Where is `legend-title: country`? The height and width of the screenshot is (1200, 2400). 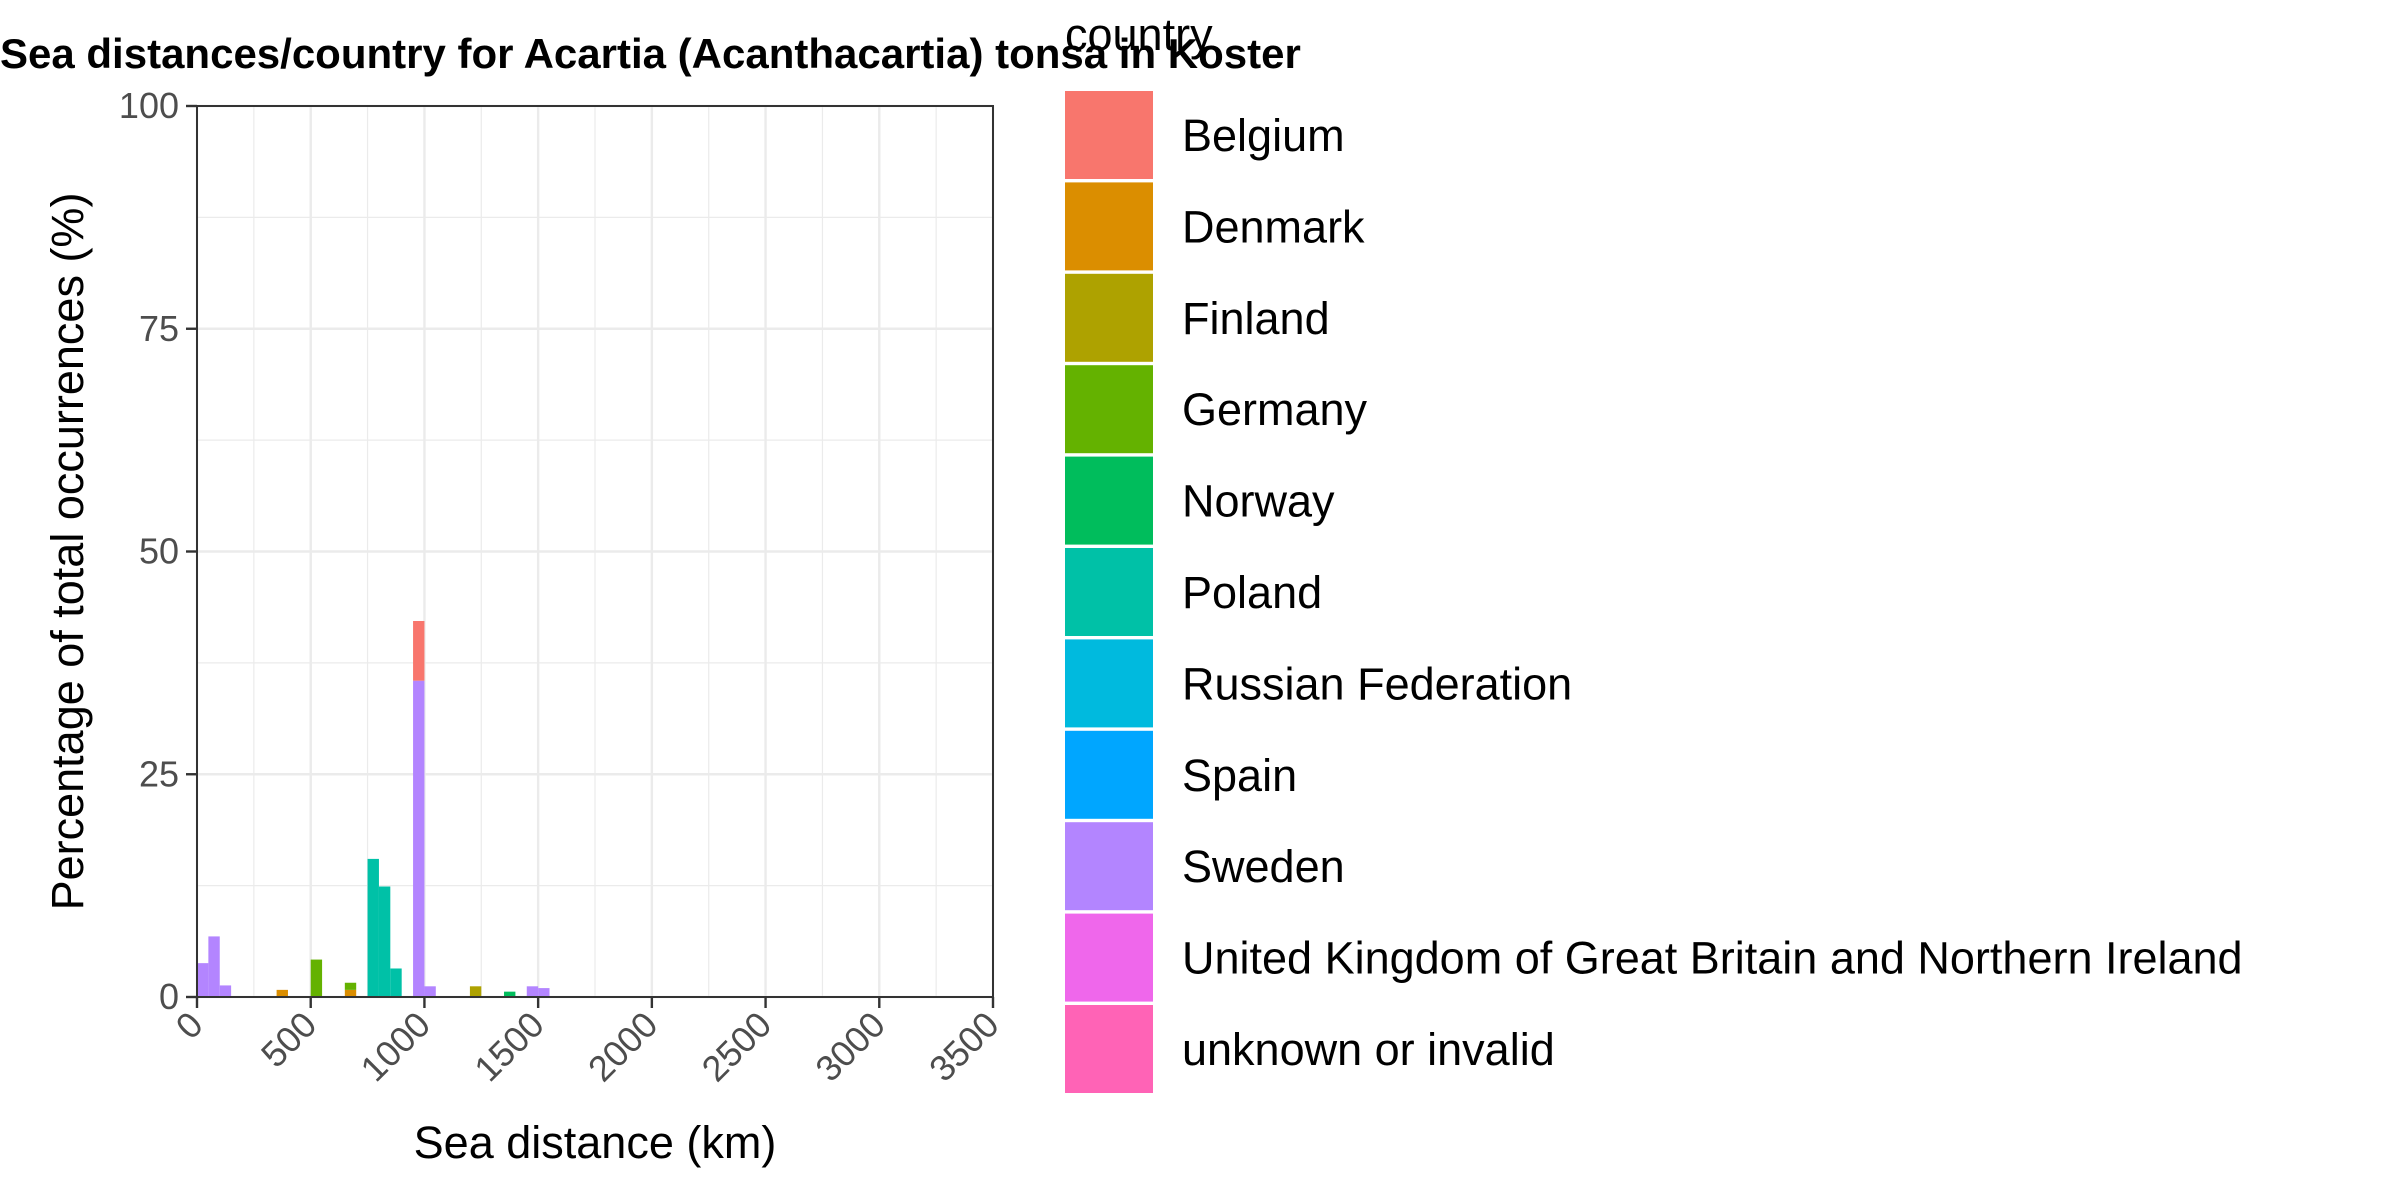 legend-title: country is located at coordinates (1139, 34).